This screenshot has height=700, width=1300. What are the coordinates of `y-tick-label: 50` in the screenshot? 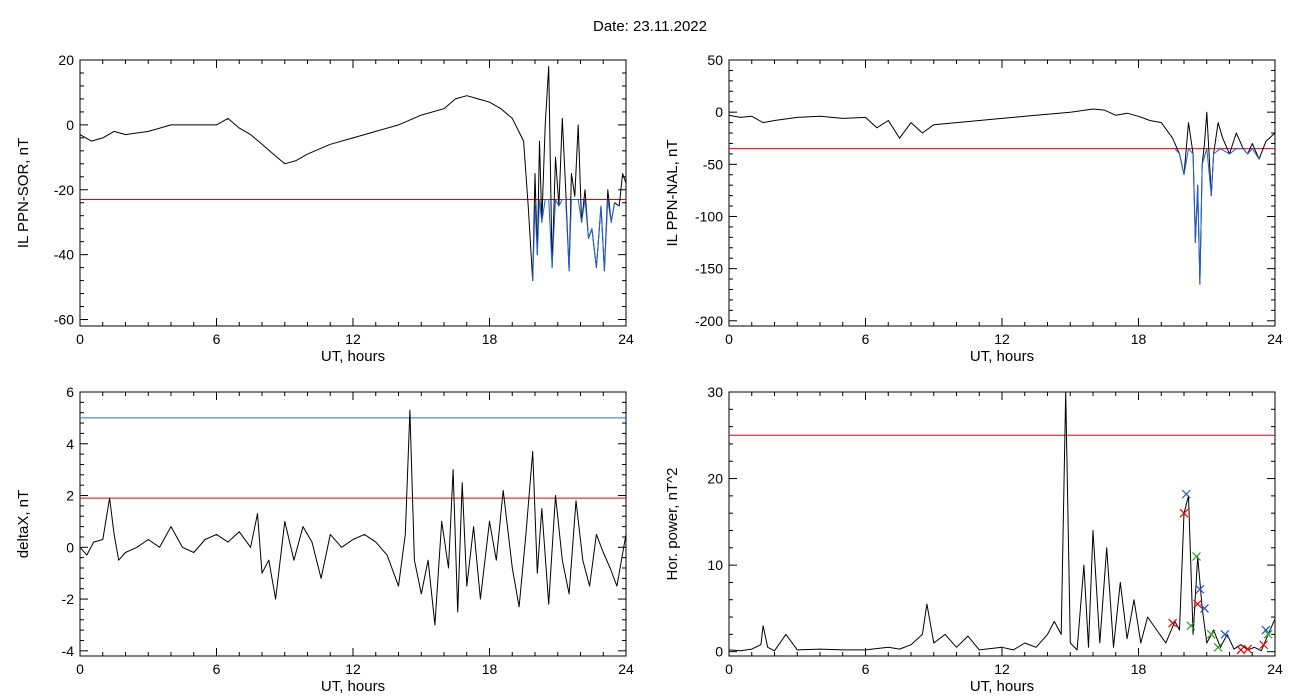 It's located at (715, 60).